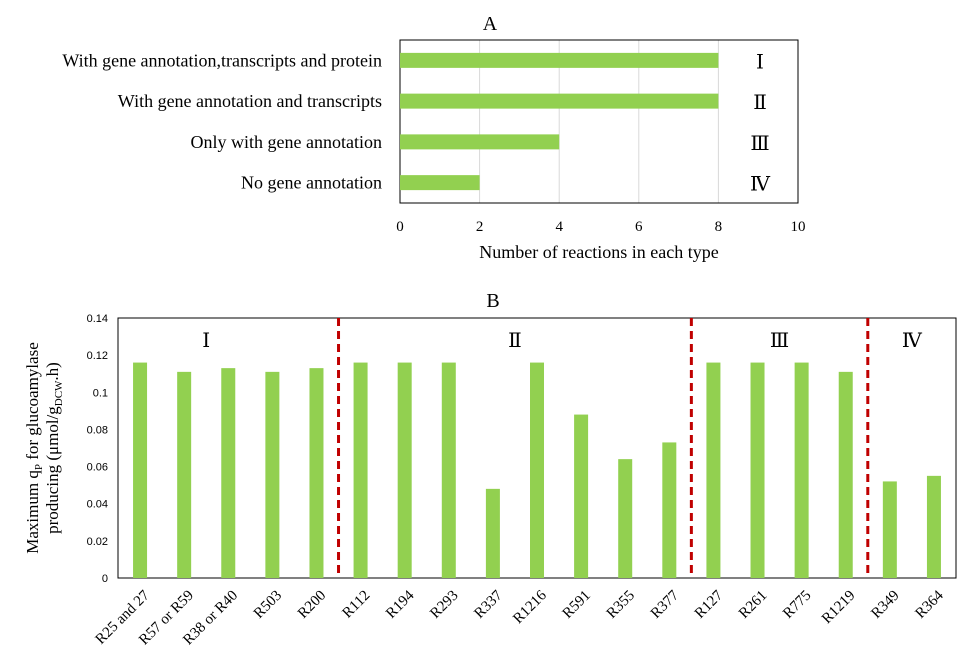  I want to click on panel-b-title: B, so click(492, 301).